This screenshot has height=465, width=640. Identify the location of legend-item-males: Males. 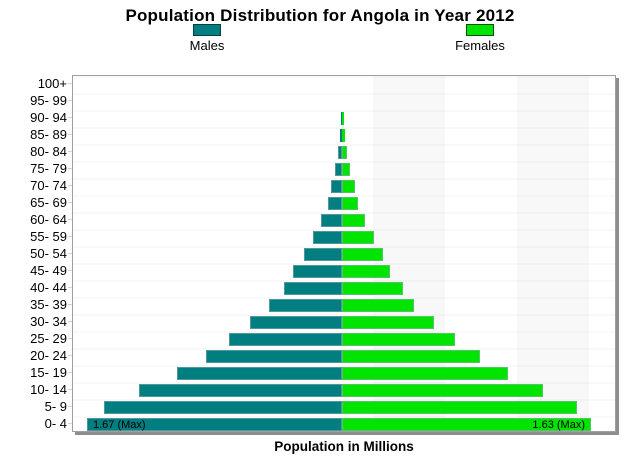
(207, 38).